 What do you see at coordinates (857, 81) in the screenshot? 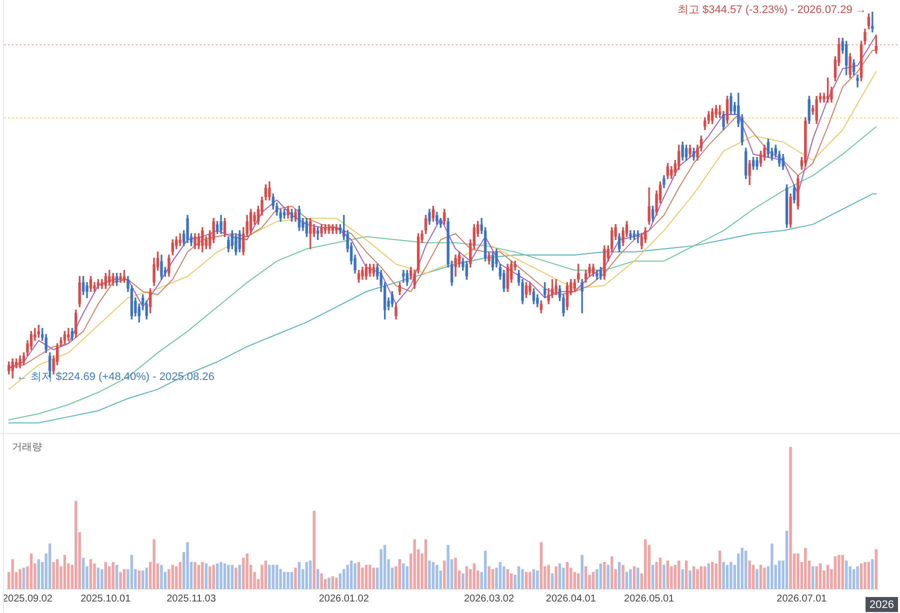
I see `candlestick` at bounding box center [857, 81].